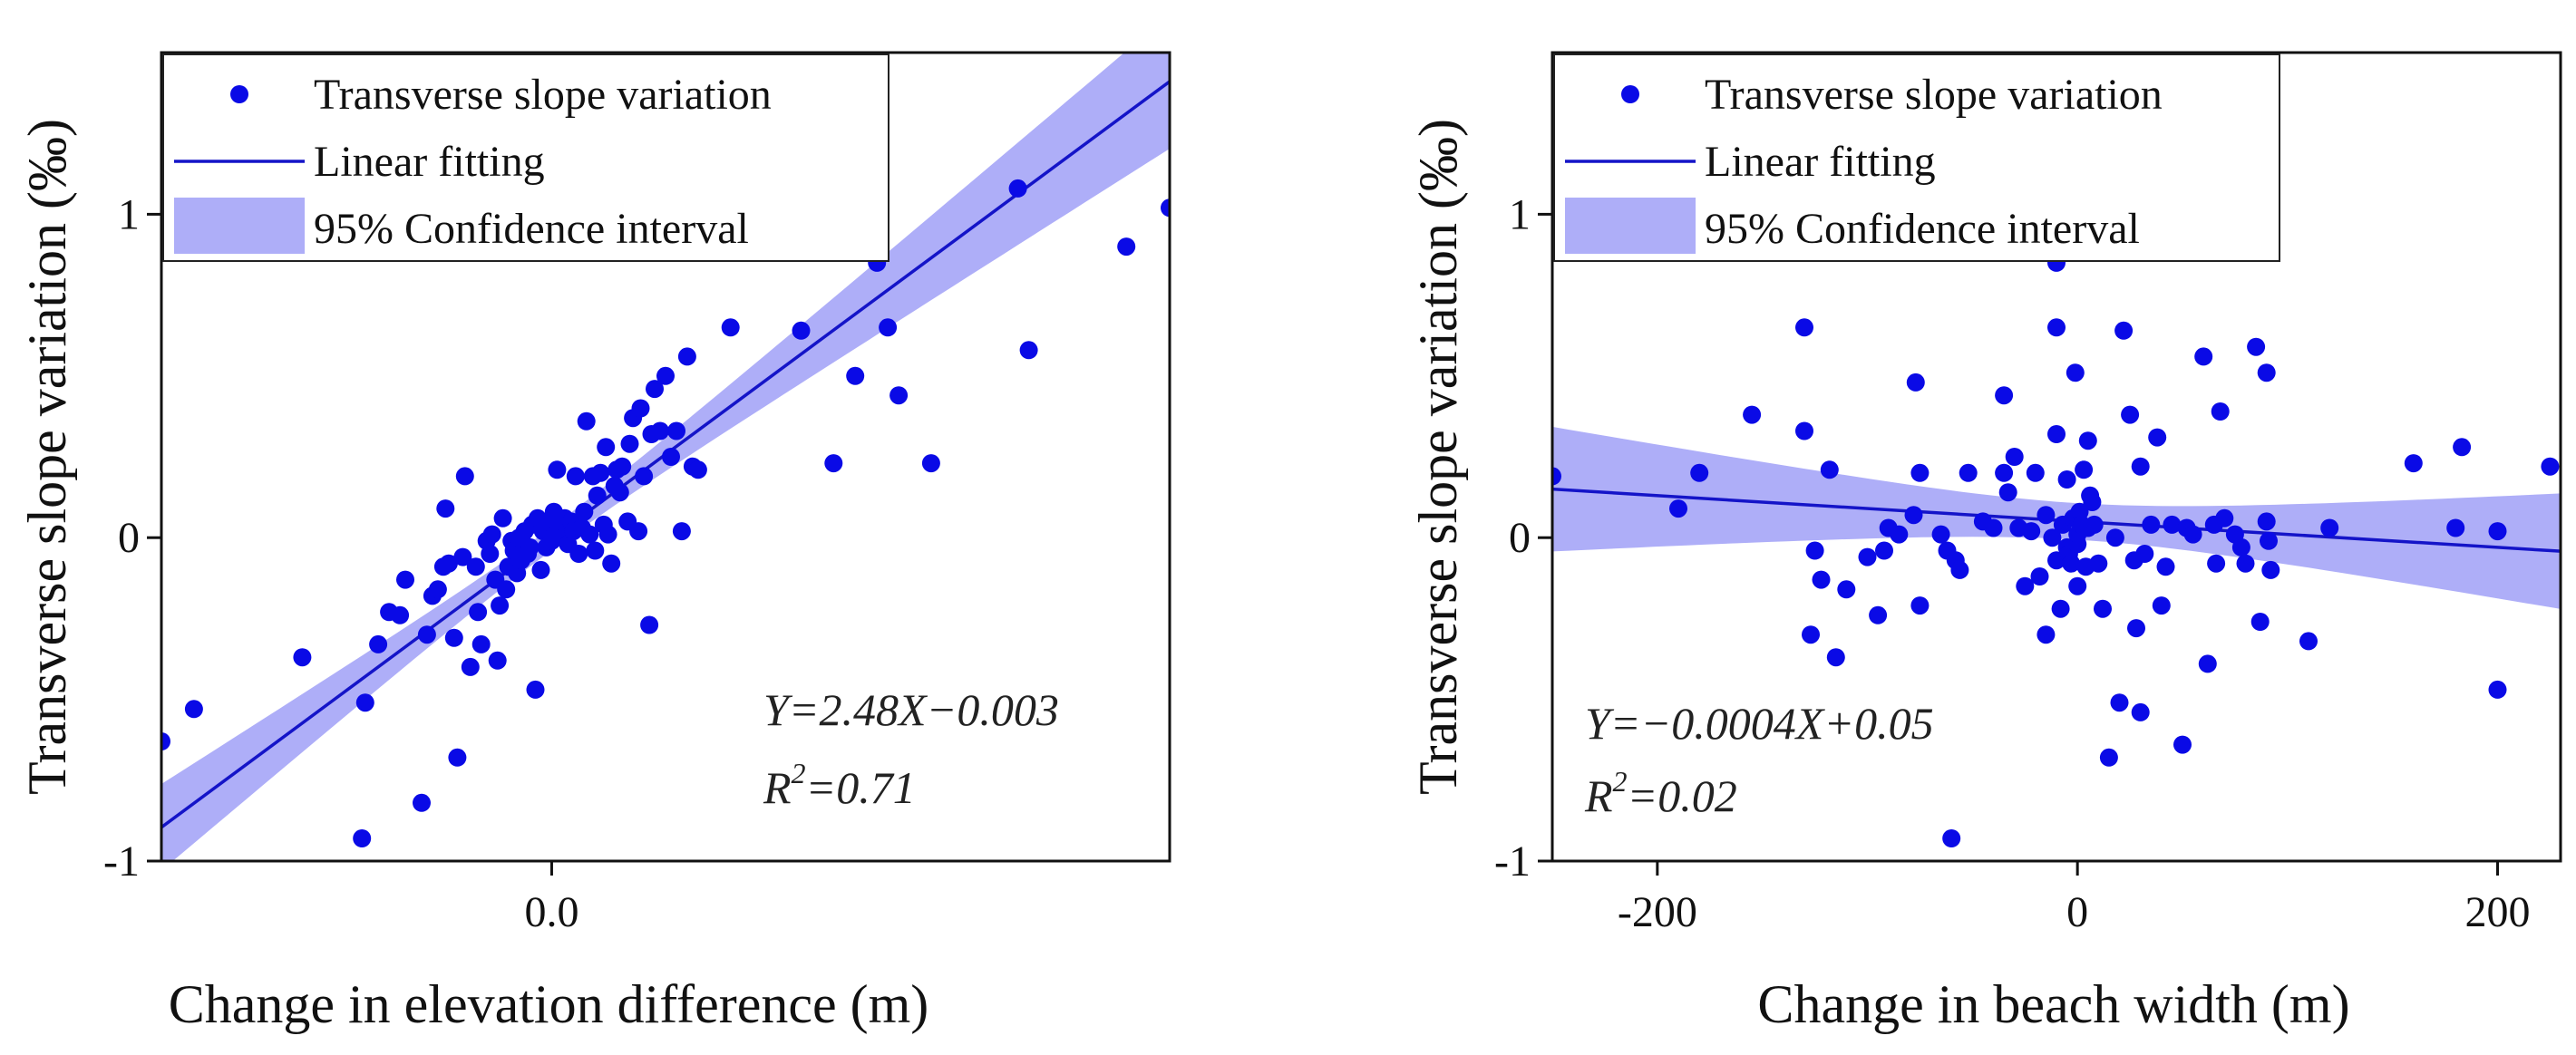 The height and width of the screenshot is (1055, 2576). Describe the element at coordinates (551, 912) in the screenshot. I see `x-tick-label: 0.0` at that location.